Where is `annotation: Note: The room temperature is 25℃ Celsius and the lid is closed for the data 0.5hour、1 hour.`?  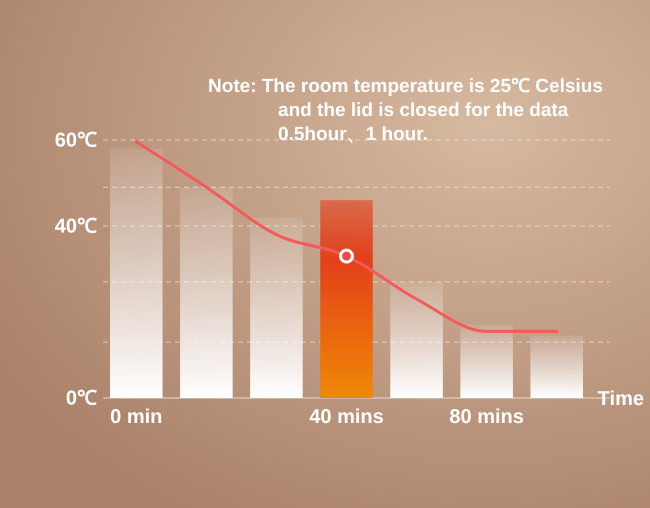
annotation: Note: The room temperature is 25℃ Celsius and the lid is closed for the data 0.5hour、1 hour. is located at coordinates (405, 110).